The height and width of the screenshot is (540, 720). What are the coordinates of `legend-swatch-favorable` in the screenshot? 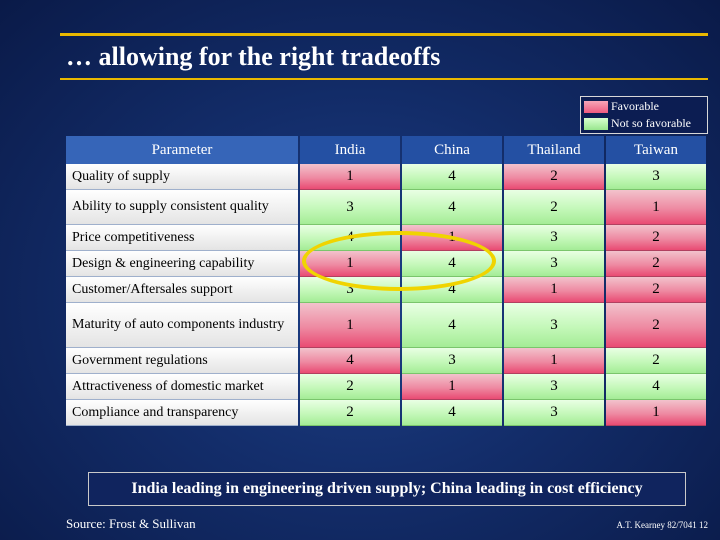 It's located at (596, 107).